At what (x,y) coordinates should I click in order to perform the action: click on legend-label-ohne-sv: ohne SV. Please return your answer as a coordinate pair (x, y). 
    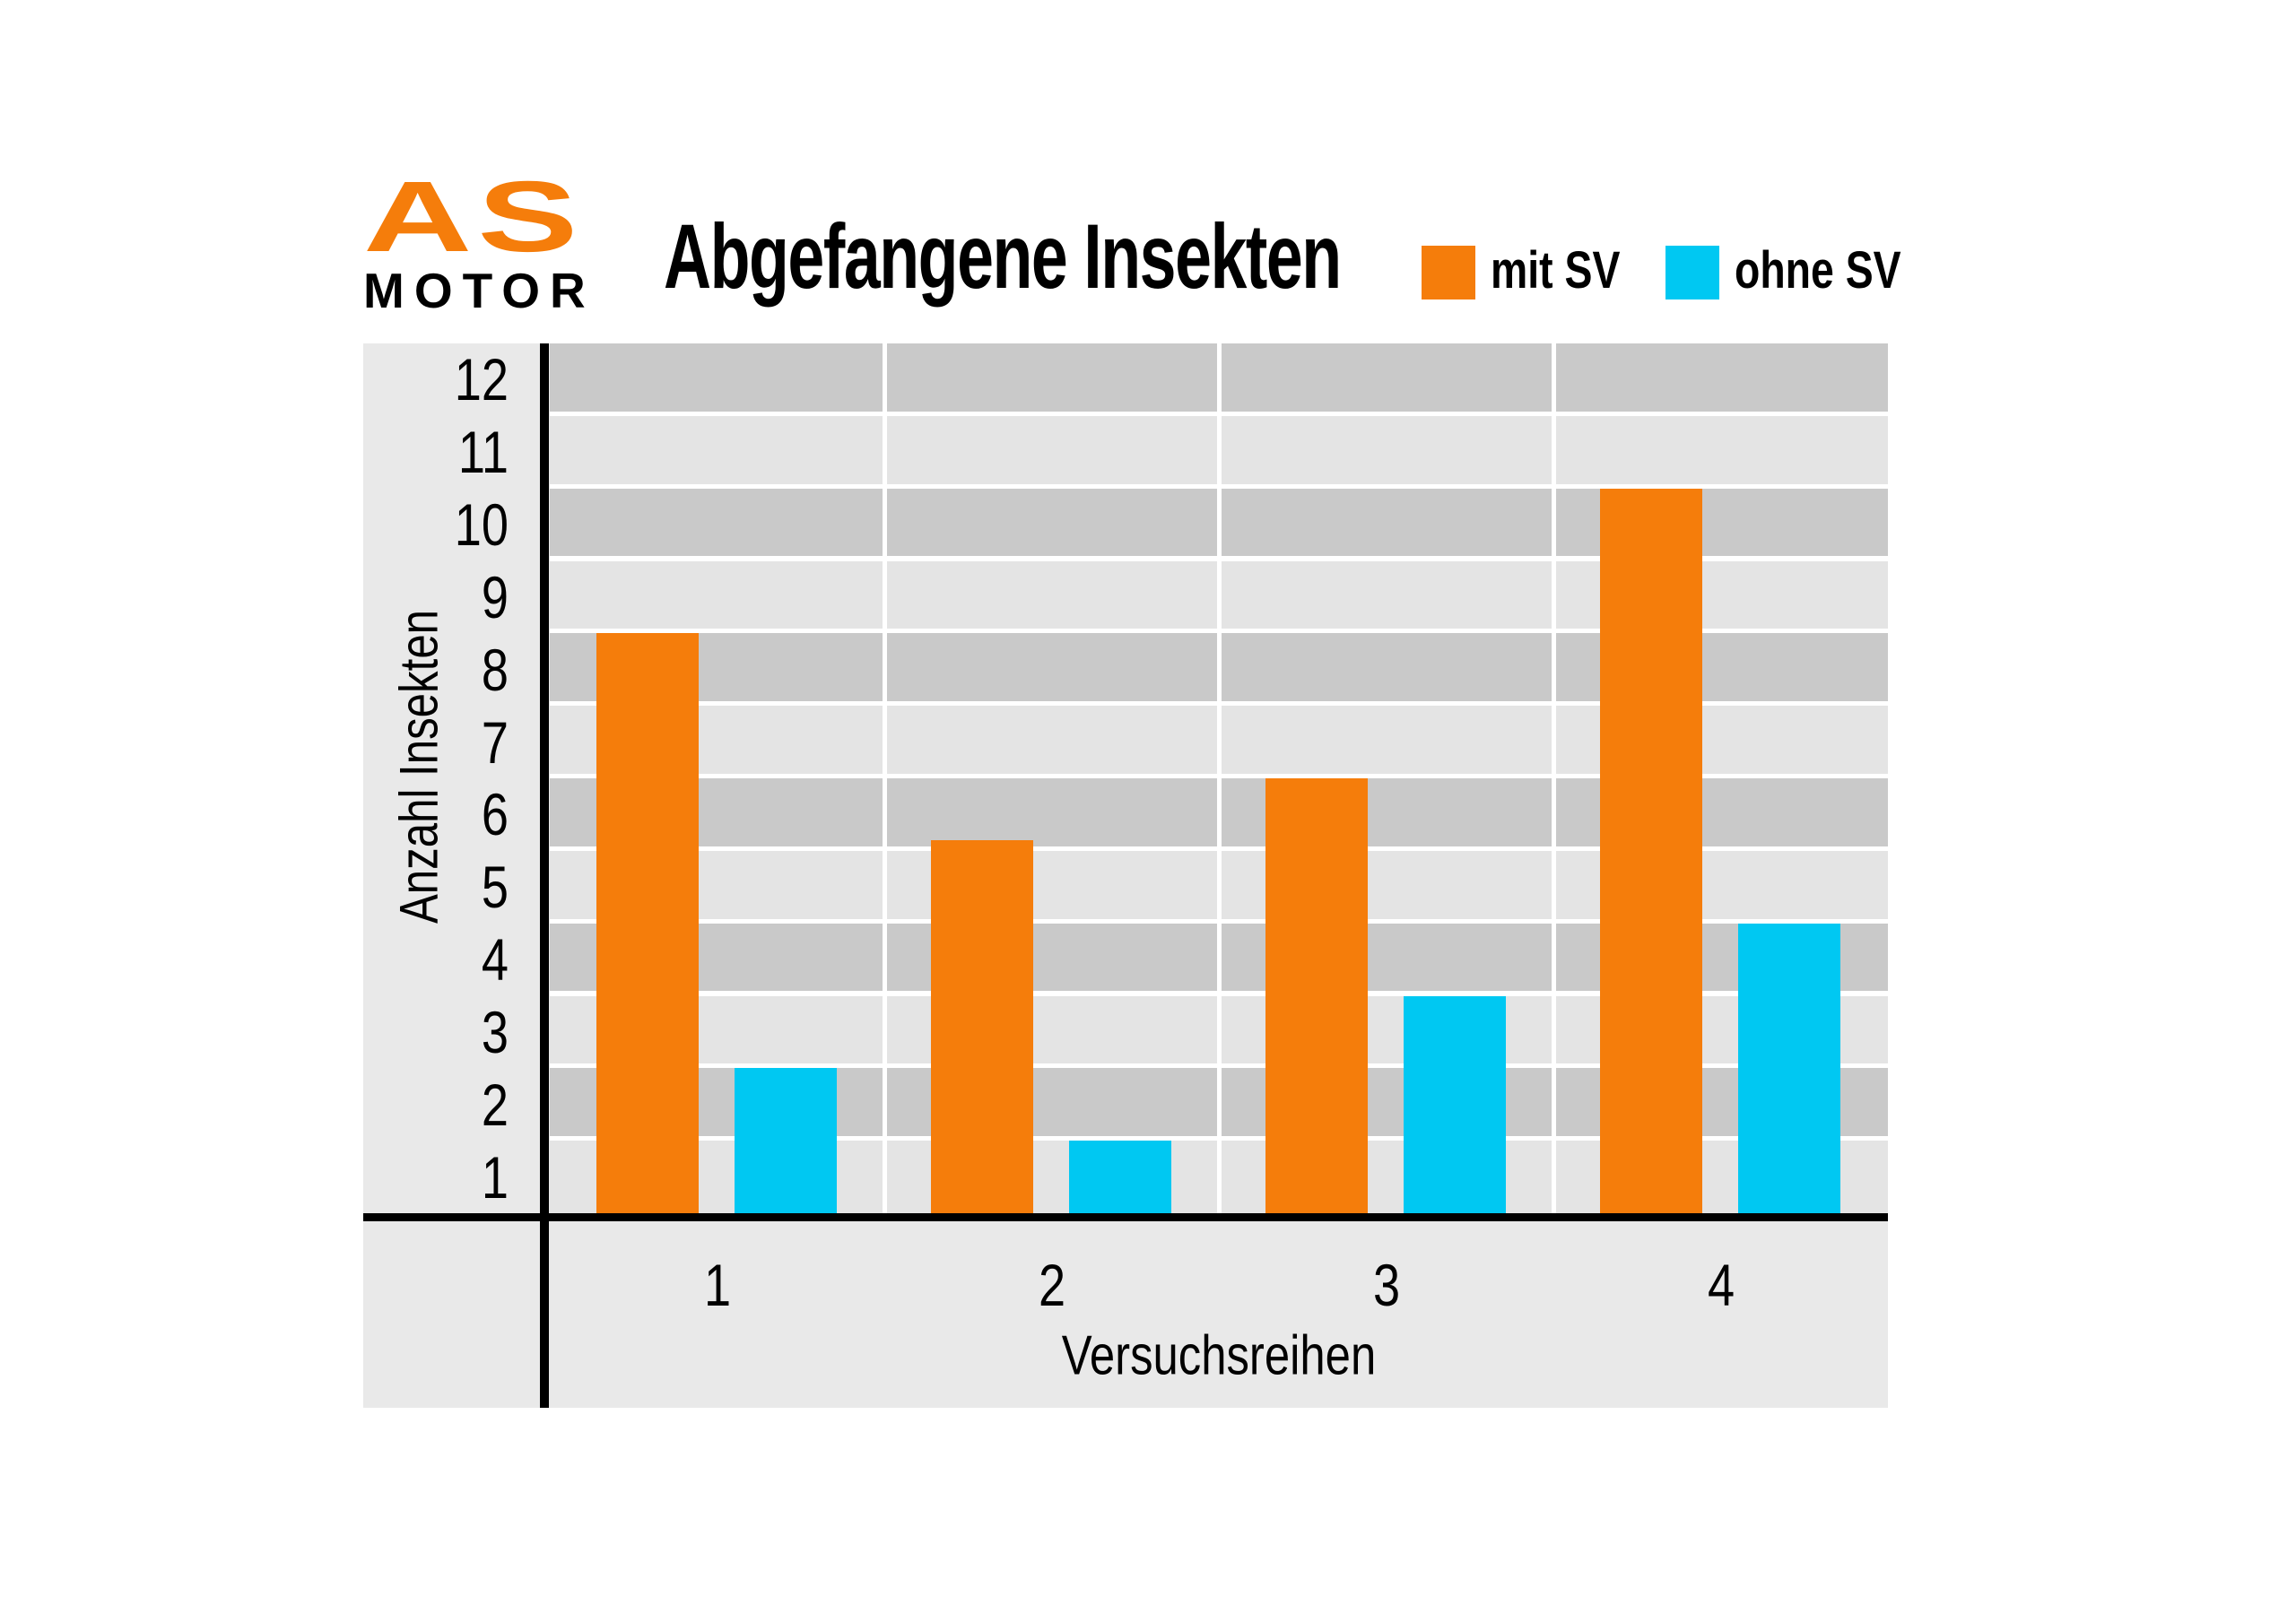
    Looking at the image, I should click on (1818, 270).